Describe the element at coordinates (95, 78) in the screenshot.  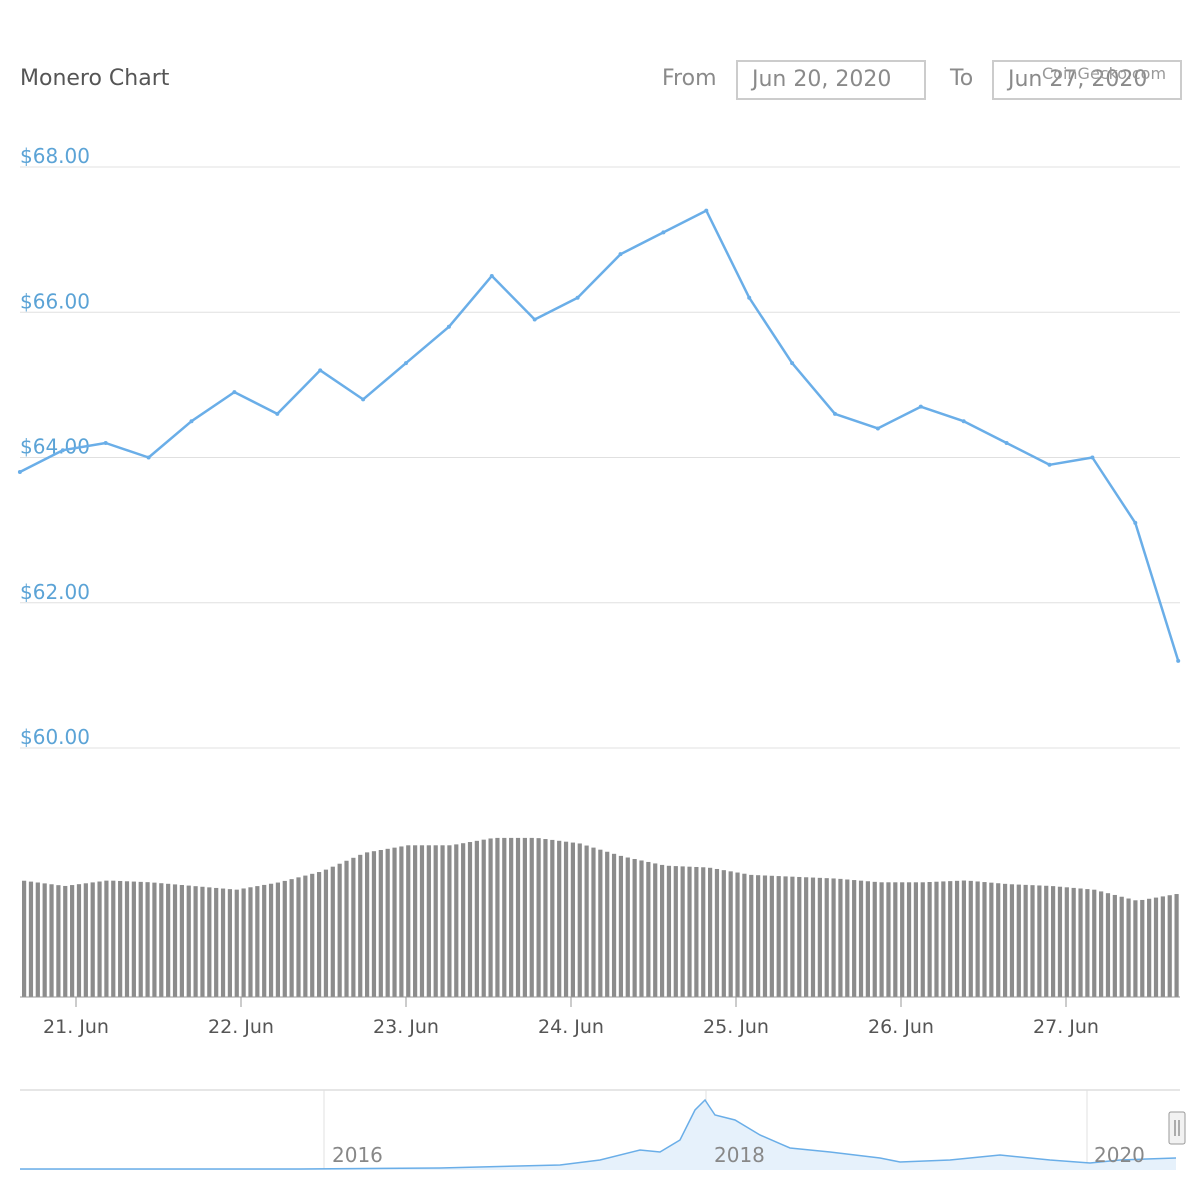
I see `chart-title: Monero Chart` at that location.